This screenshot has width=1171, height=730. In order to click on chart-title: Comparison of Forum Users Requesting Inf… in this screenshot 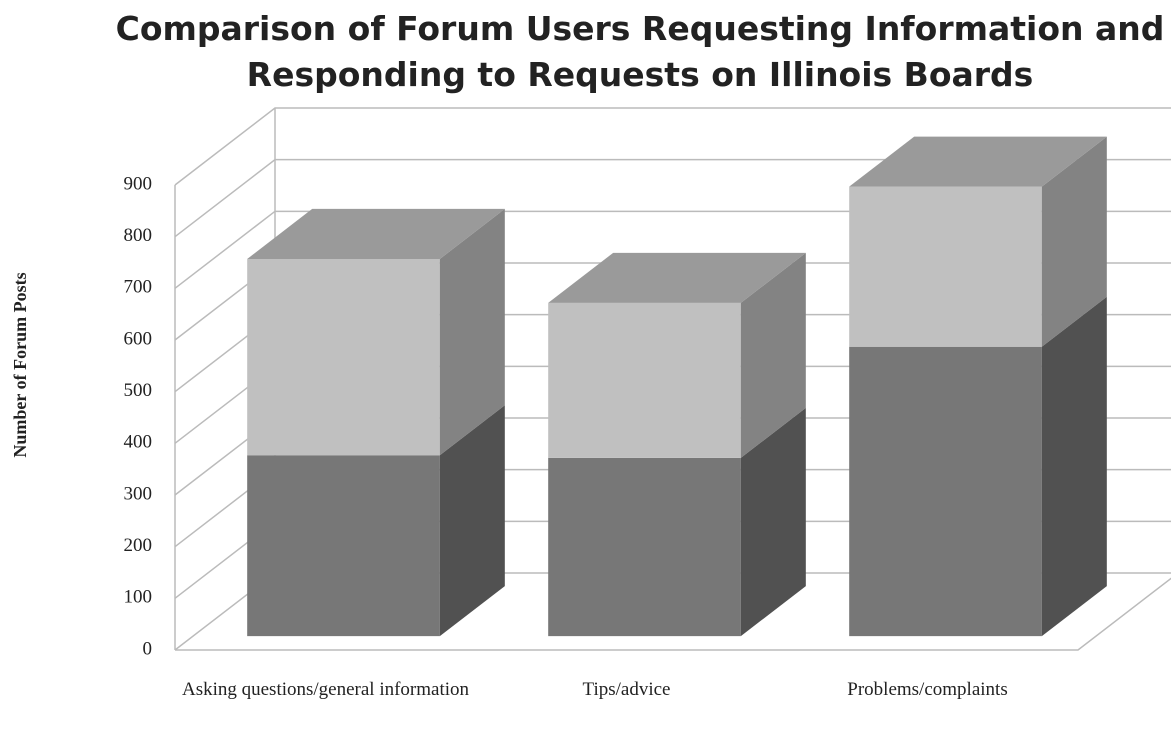, I will do `click(640, 51)`.